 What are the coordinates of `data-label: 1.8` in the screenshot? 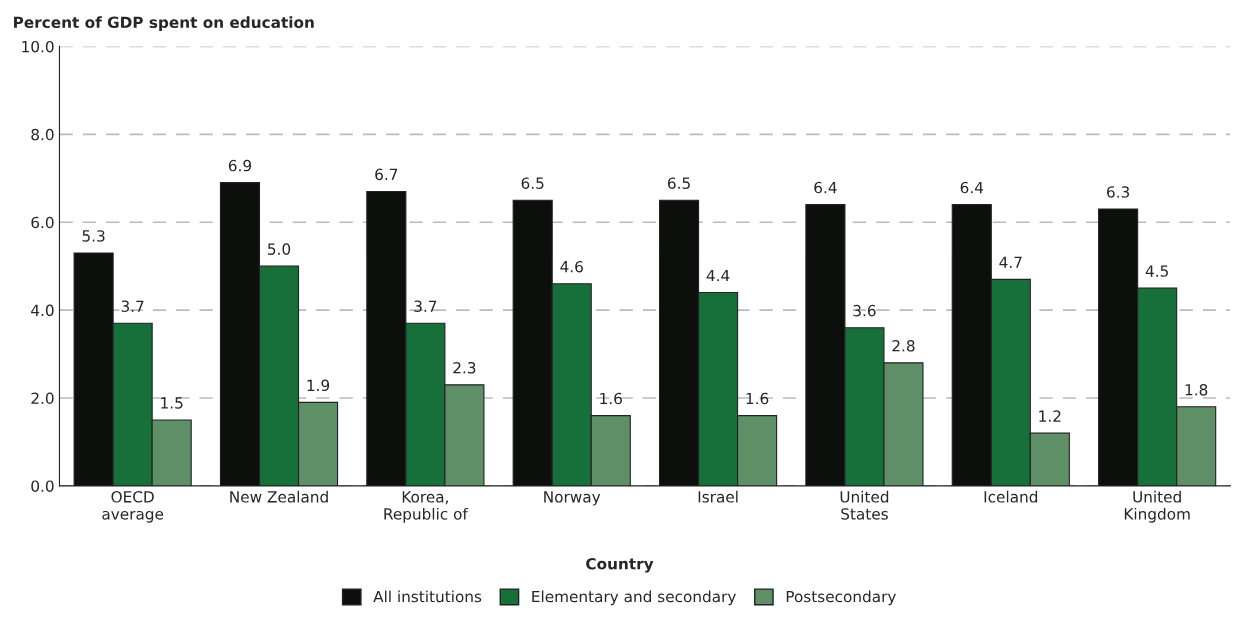 It's located at (1196, 389).